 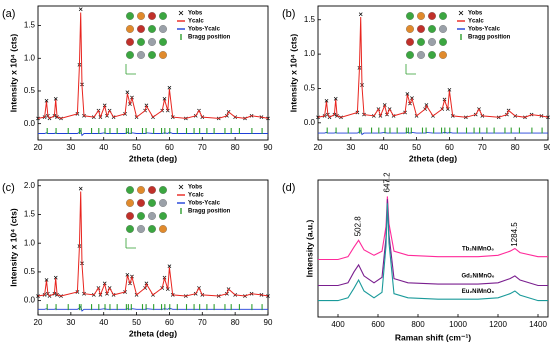 What do you see at coordinates (387, 182) in the screenshot?
I see `peak-label: 647.2` at bounding box center [387, 182].